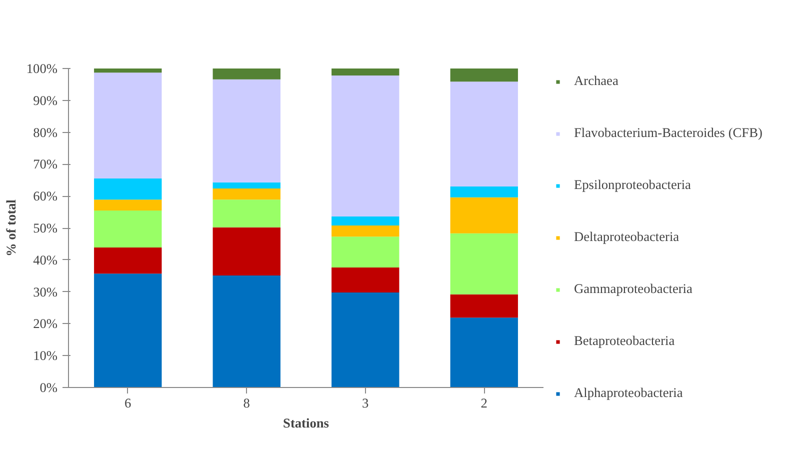  I want to click on y-tick-label: 40%, so click(45, 260).